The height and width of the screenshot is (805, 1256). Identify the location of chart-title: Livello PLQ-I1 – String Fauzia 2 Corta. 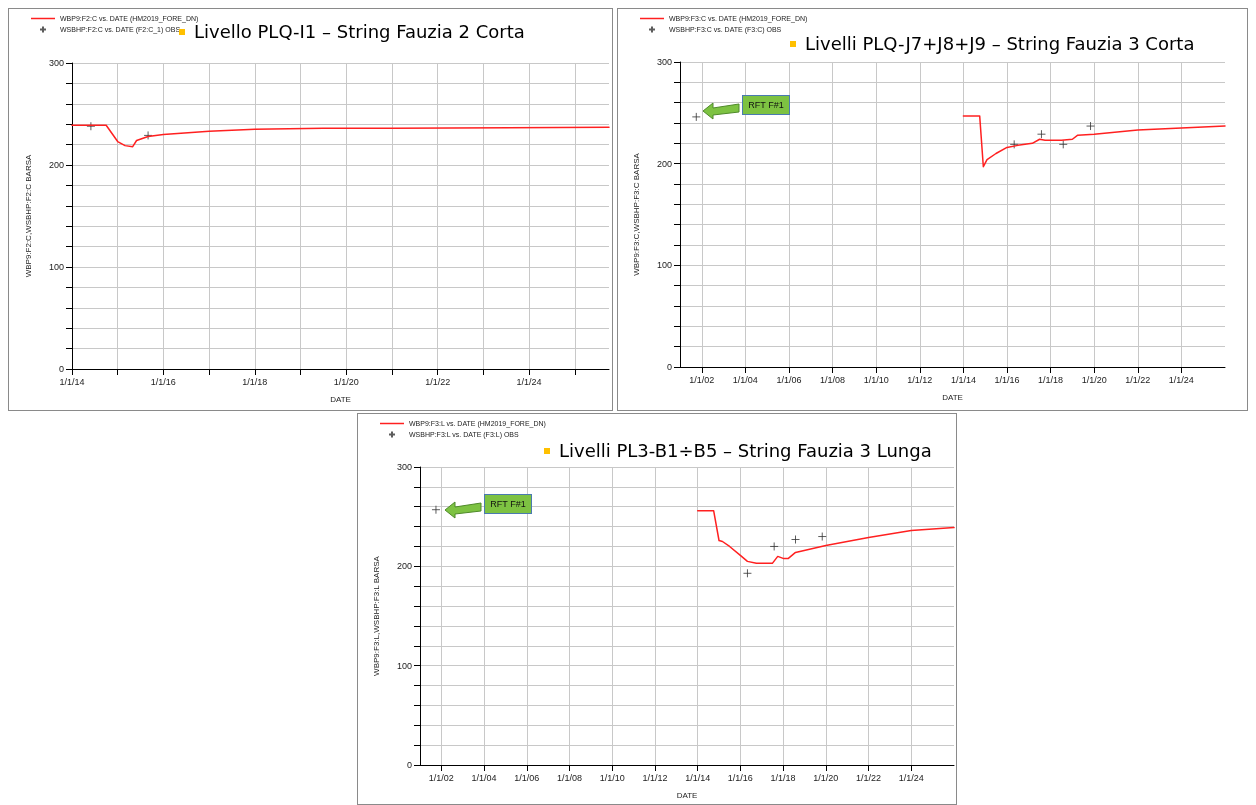
(359, 31).